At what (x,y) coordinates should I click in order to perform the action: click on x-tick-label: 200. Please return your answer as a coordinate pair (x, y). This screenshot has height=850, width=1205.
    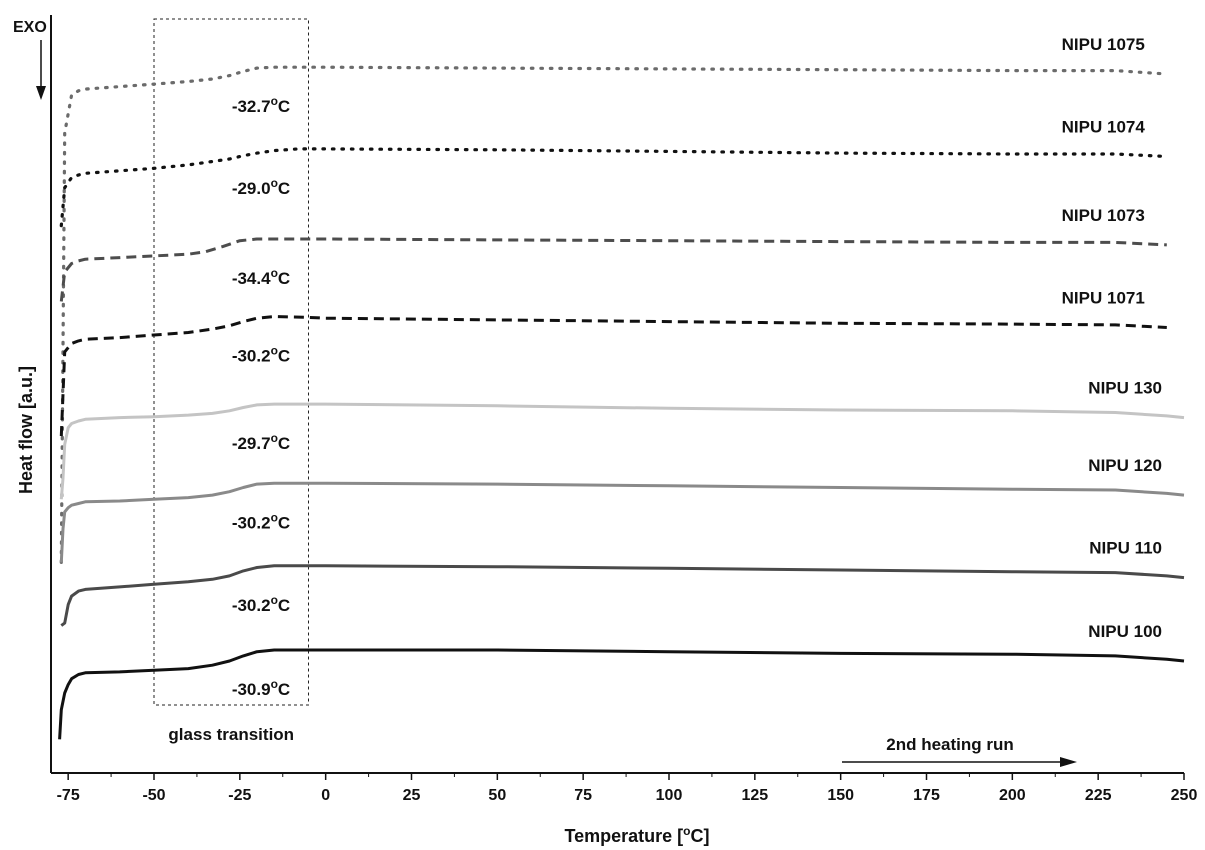
    Looking at the image, I should click on (1012, 795).